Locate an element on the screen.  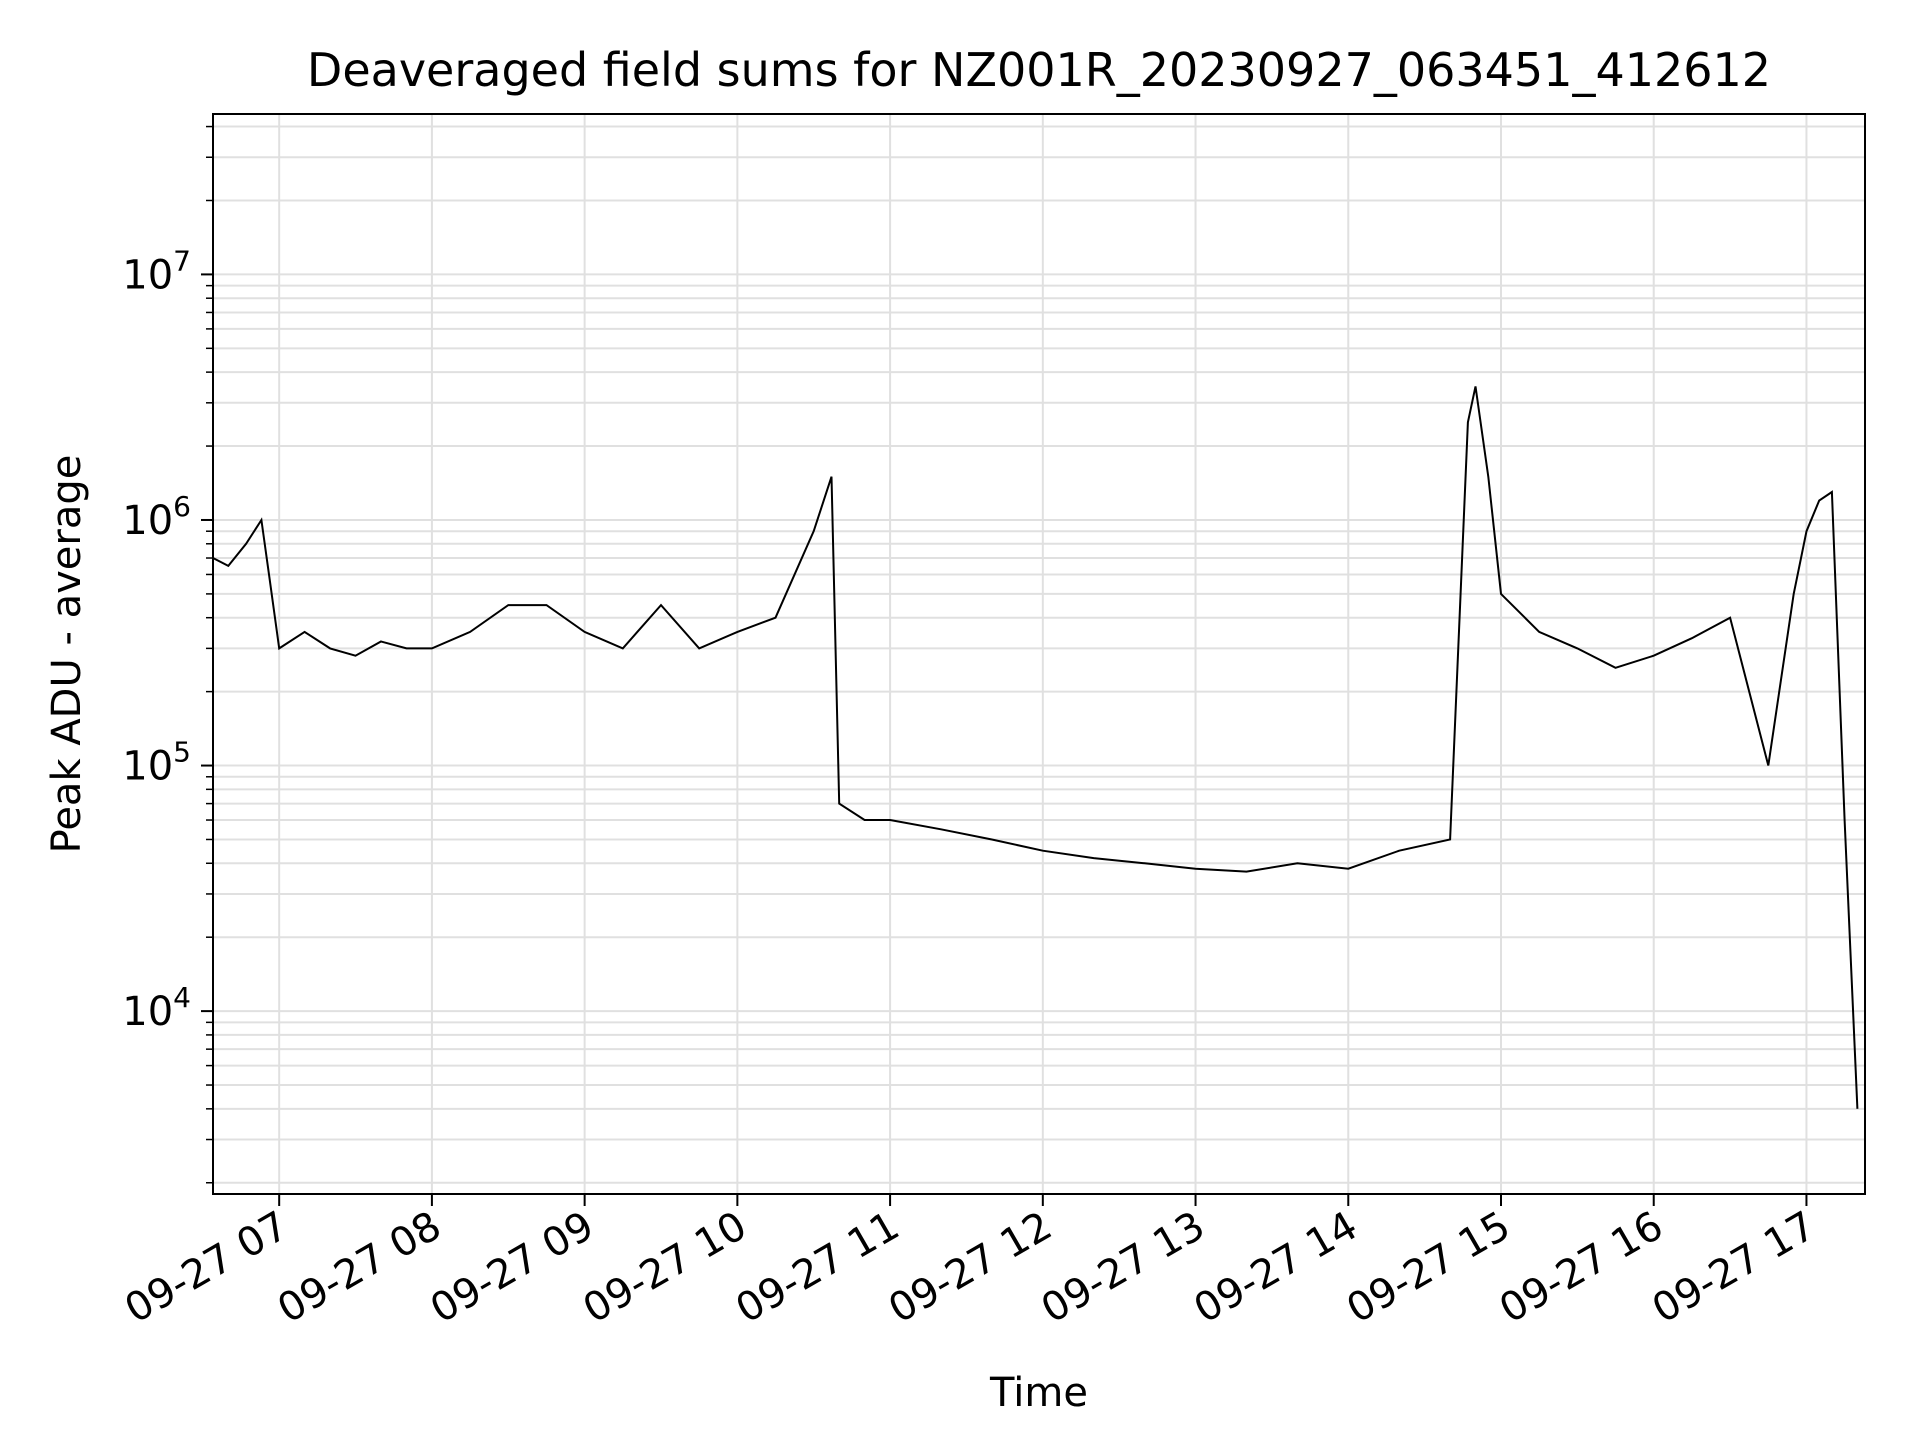
x-tick-label: 09-27 15 is located at coordinates (1428, 1268).